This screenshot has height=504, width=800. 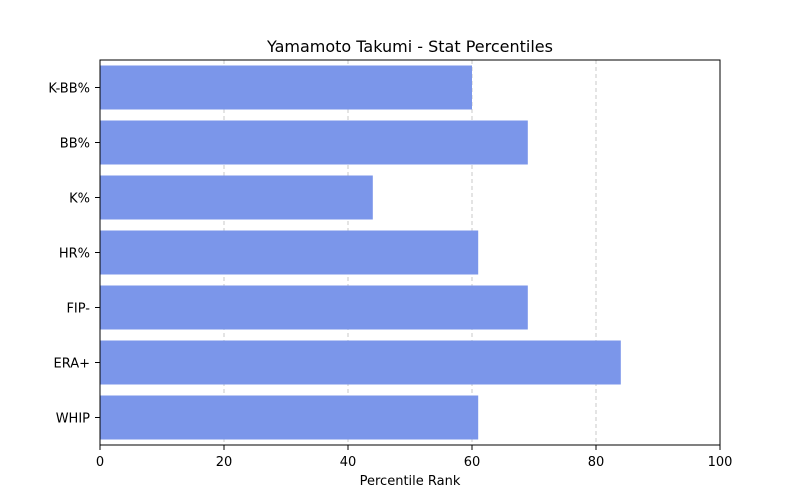 What do you see at coordinates (100, 462) in the screenshot?
I see `x-tick-label: 0` at bounding box center [100, 462].